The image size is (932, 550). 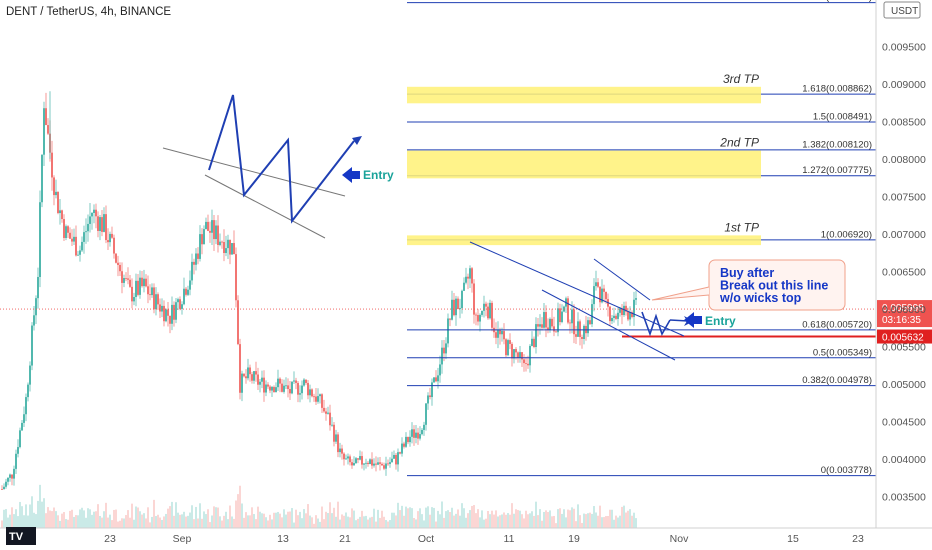 I want to click on x-tick-label: 13, so click(x=283, y=539).